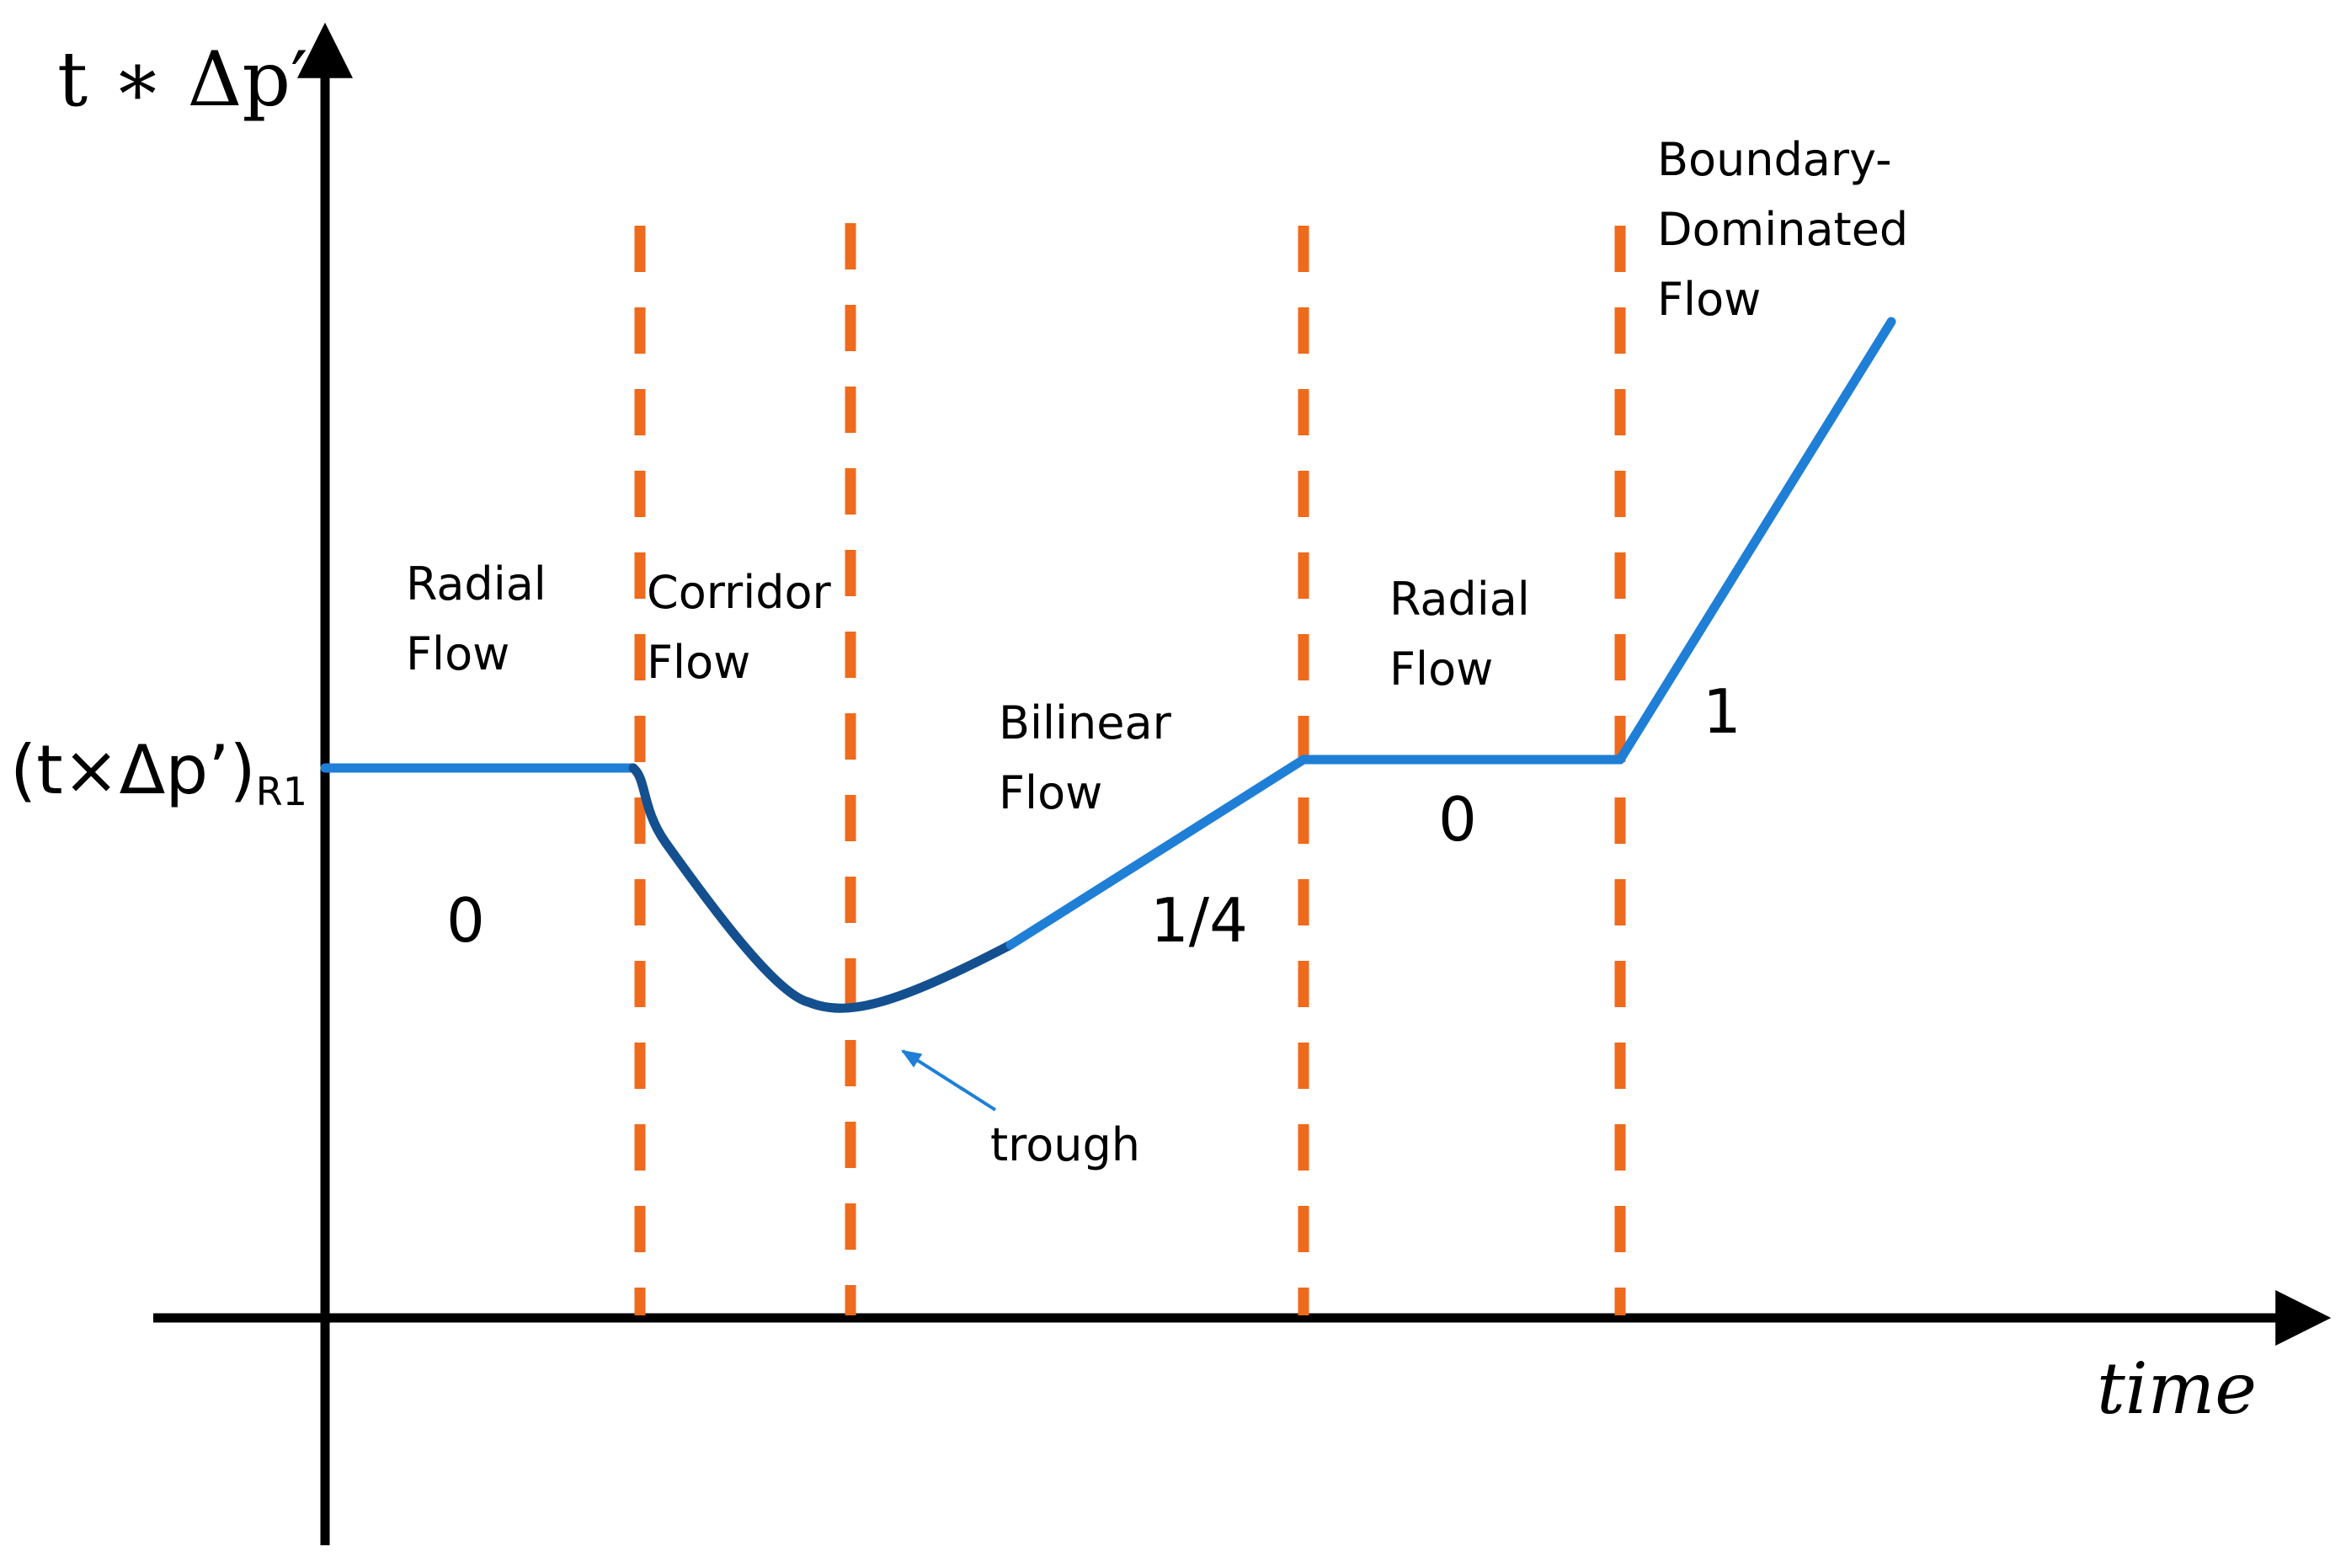  I want to click on reference-level-main: (t×Δp’), so click(133, 770).